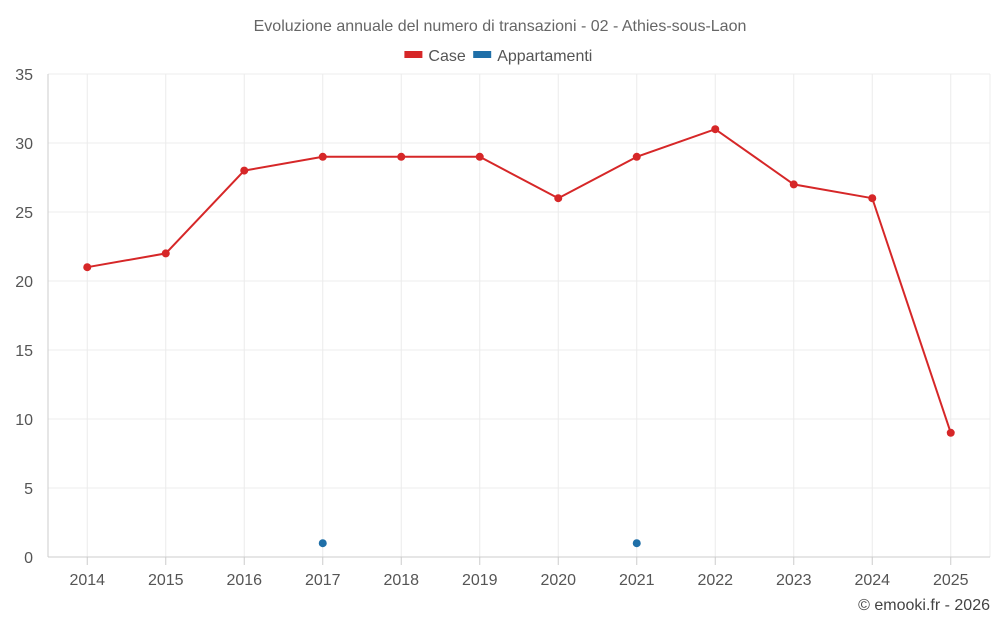  Describe the element at coordinates (24, 144) in the screenshot. I see `y-tick-label: 30` at that location.